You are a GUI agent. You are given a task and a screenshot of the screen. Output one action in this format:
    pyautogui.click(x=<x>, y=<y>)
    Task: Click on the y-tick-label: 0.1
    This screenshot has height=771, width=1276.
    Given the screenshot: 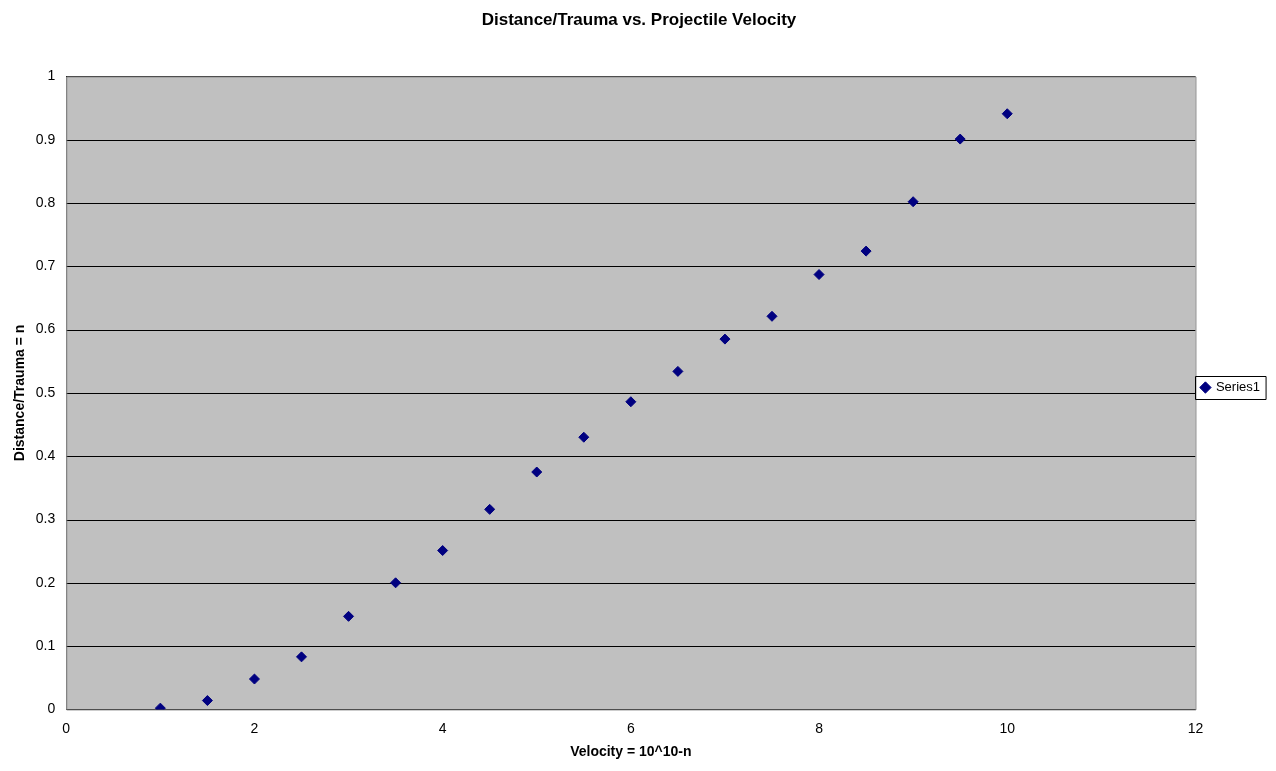 What is the action you would take?
    pyautogui.click(x=45, y=644)
    